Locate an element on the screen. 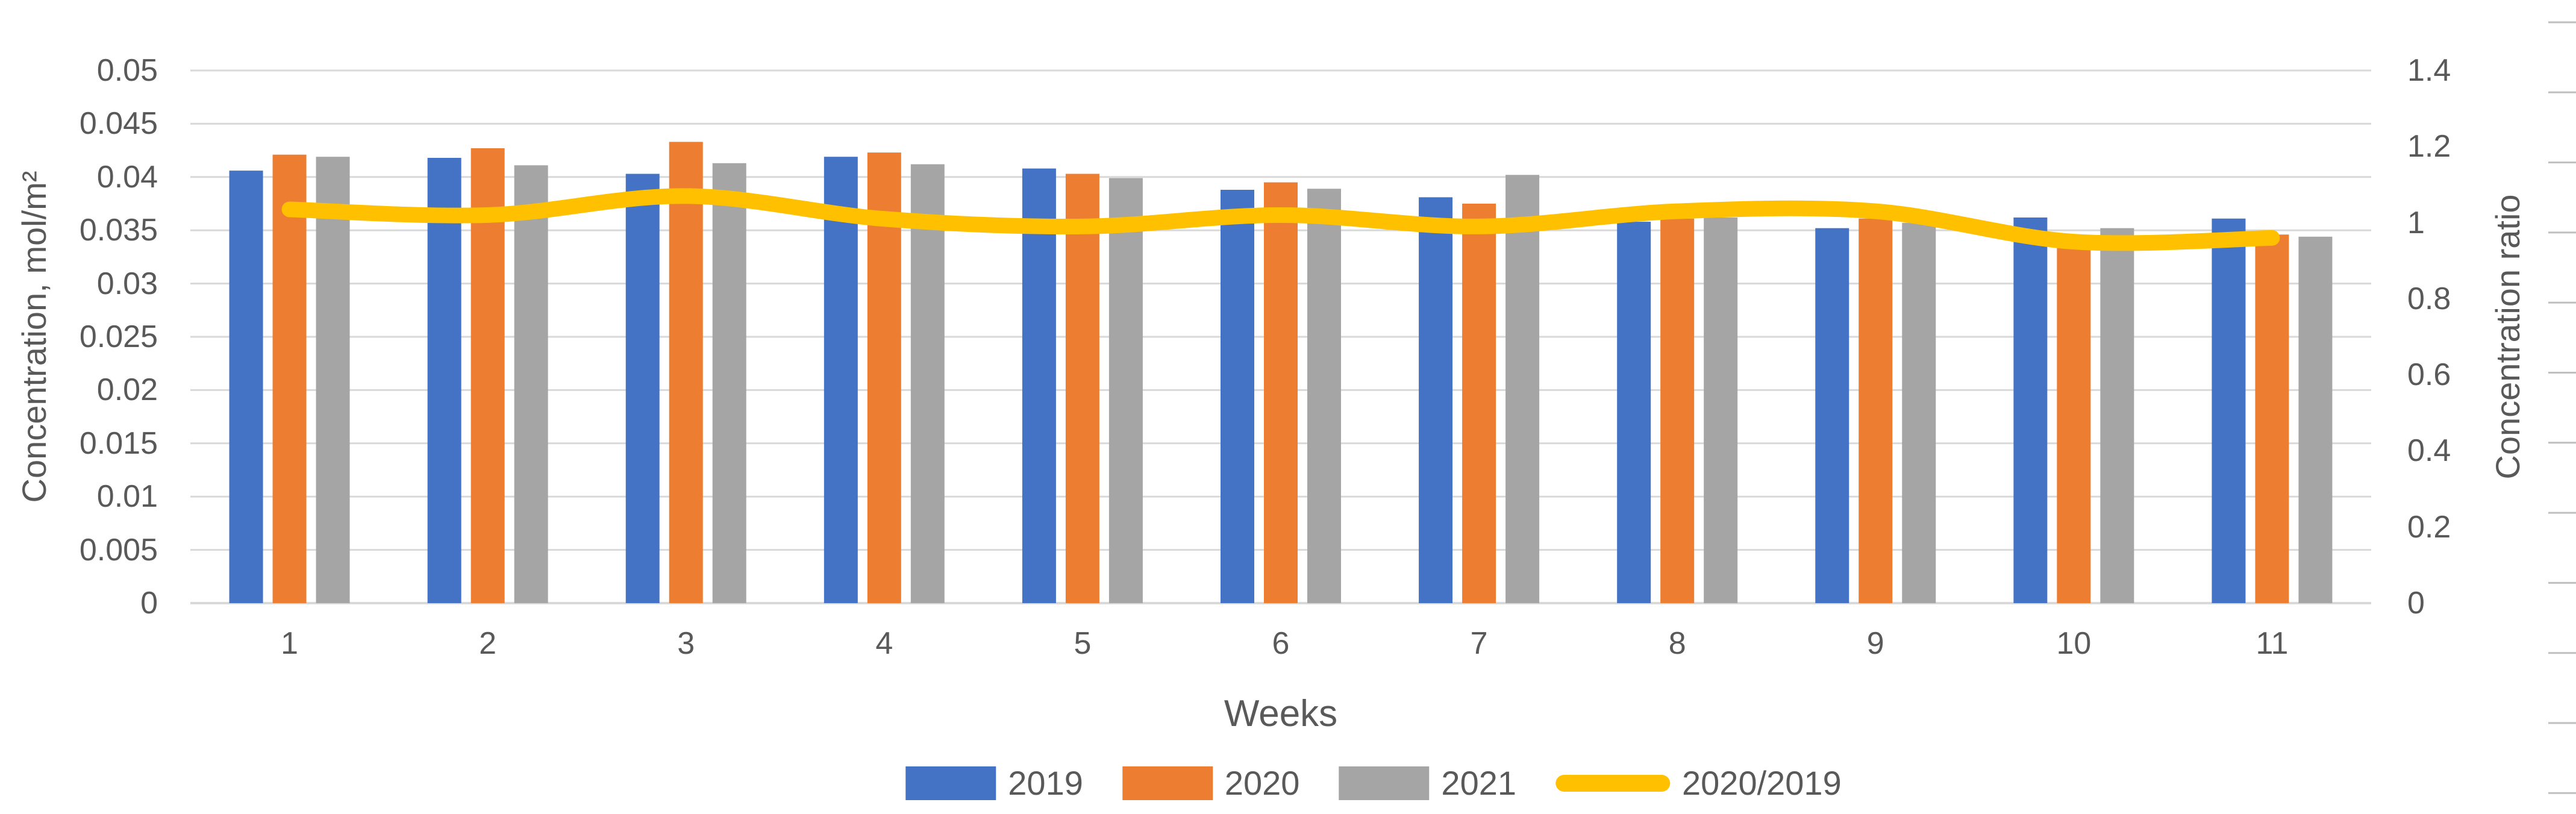 The image size is (2576, 814). x-axis-title: Weeks is located at coordinates (1281, 713).